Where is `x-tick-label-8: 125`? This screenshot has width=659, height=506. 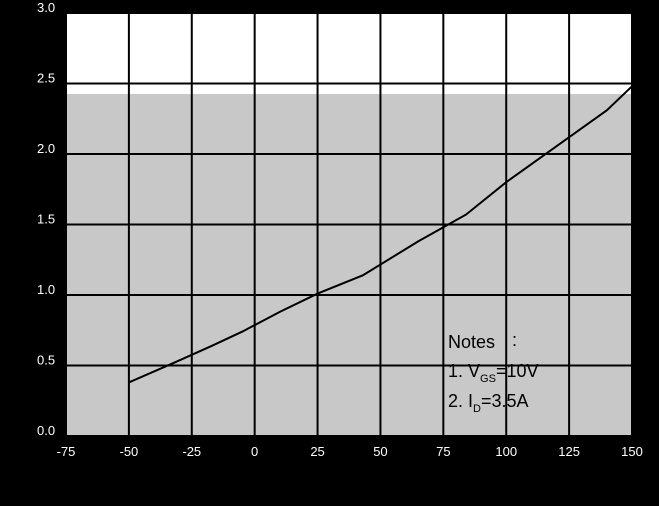
x-tick-label-8: 125 is located at coordinates (569, 451).